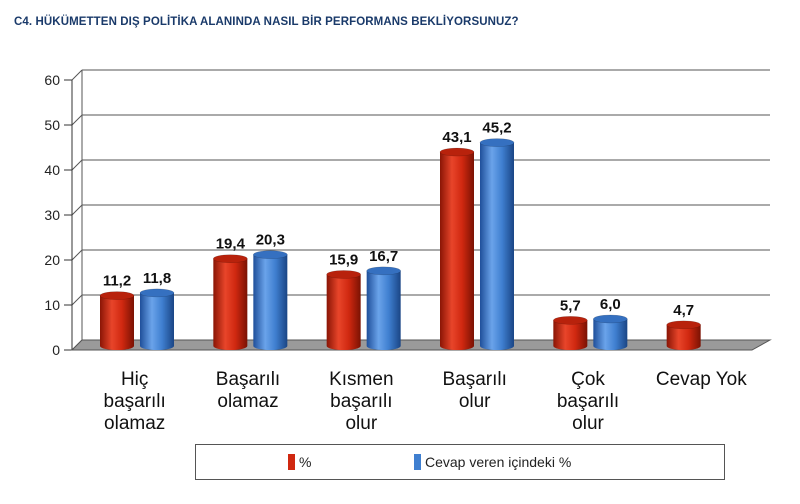 This screenshot has width=800, height=504. What do you see at coordinates (456, 137) in the screenshot?
I see `data-label: 43,1` at bounding box center [456, 137].